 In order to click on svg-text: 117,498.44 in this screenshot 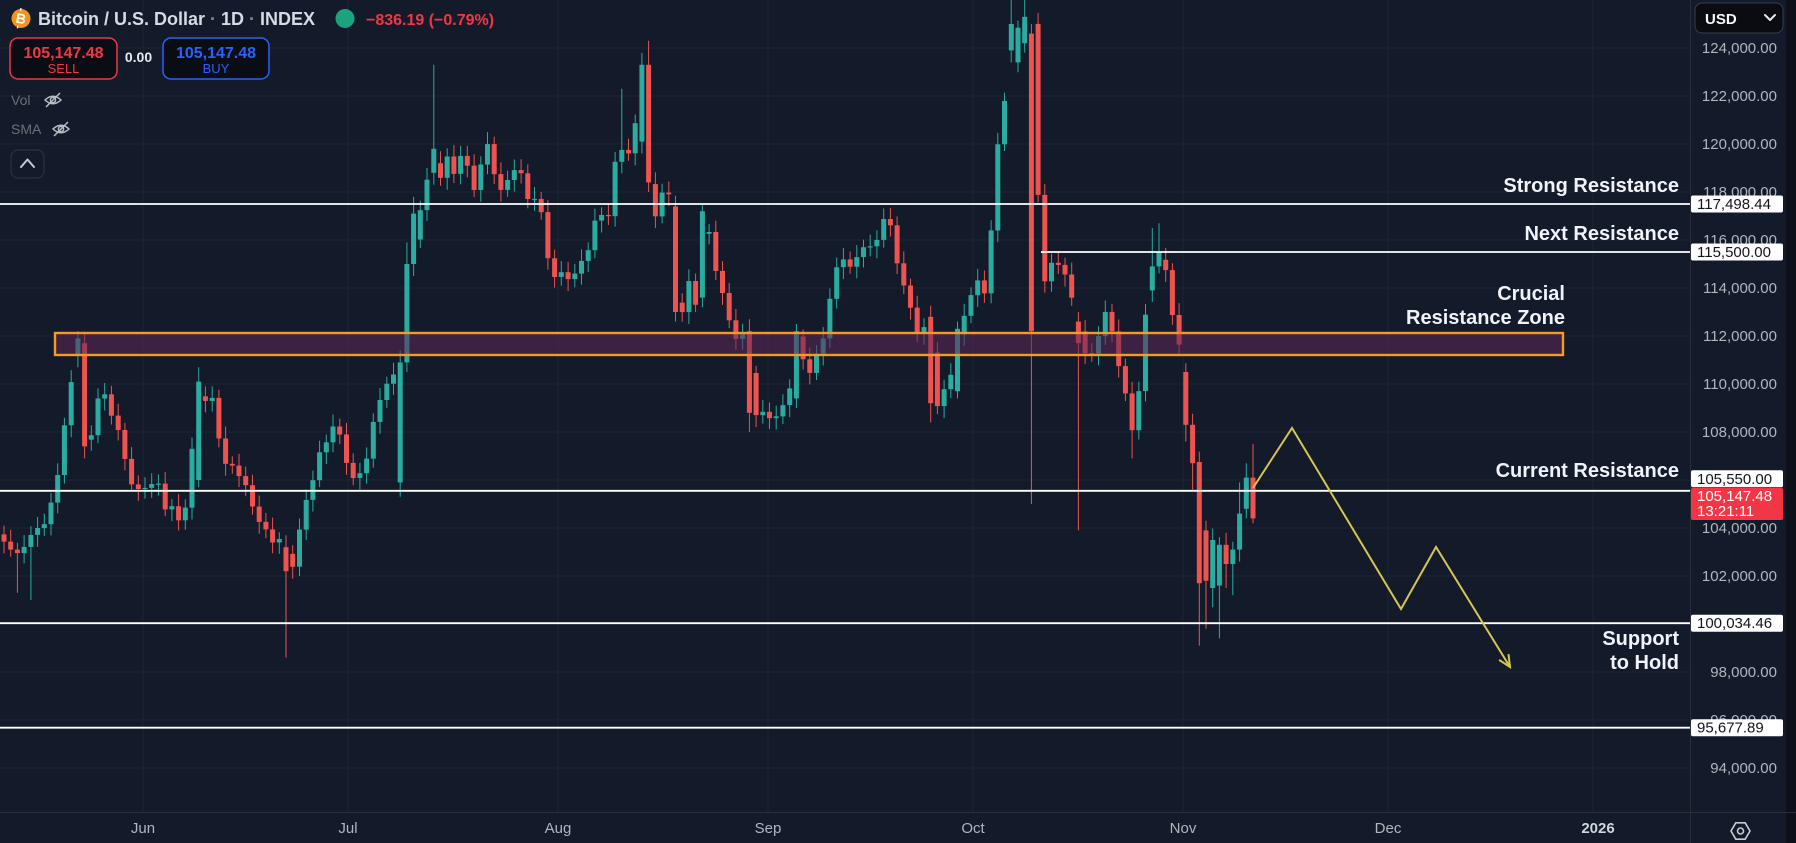, I will do `click(1734, 204)`.